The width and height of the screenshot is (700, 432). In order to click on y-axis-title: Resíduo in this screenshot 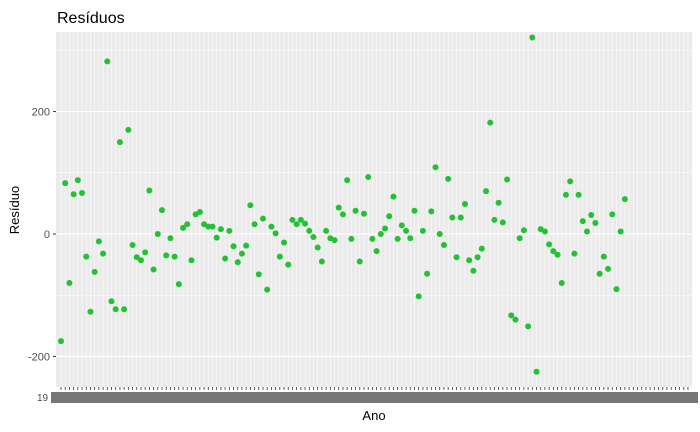, I will do `click(14, 210)`.